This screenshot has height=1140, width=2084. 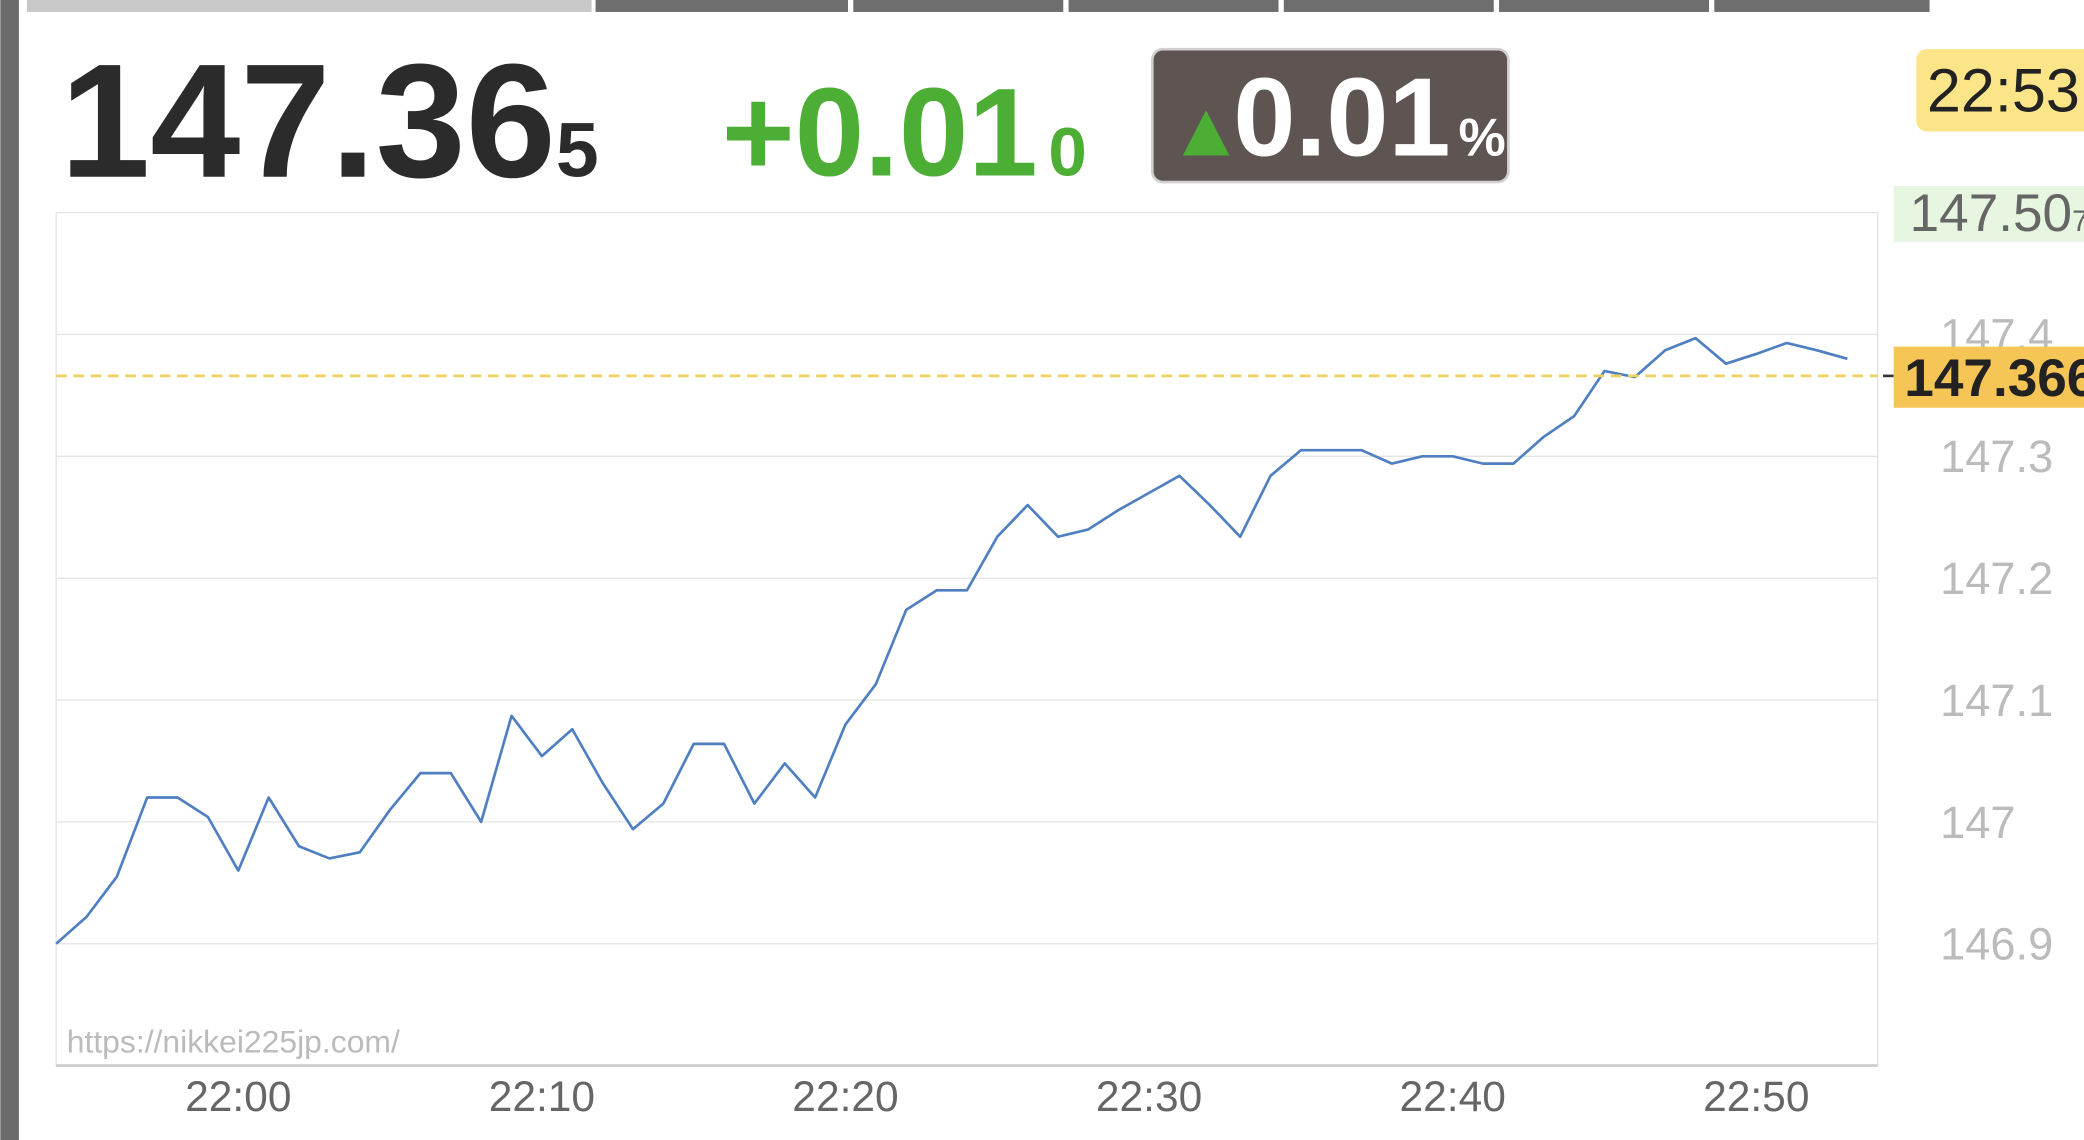 I want to click on high-sub: 7, so click(x=2078, y=222).